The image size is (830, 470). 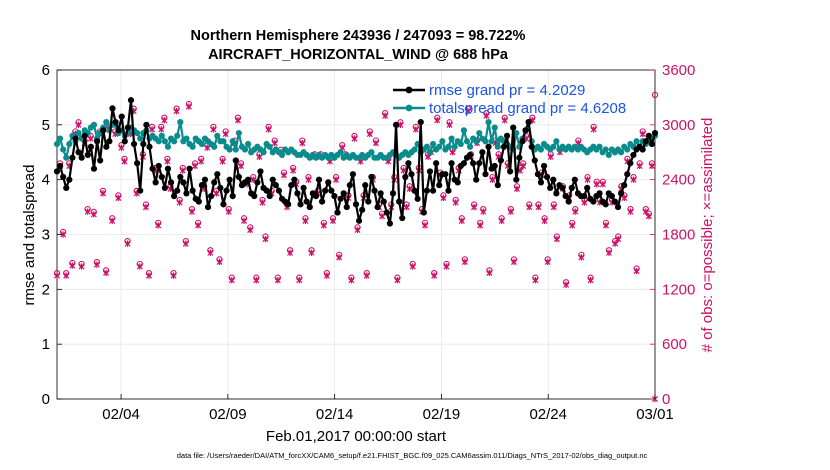 What do you see at coordinates (46, 125) in the screenshot?
I see `y-tick-label: 5` at bounding box center [46, 125].